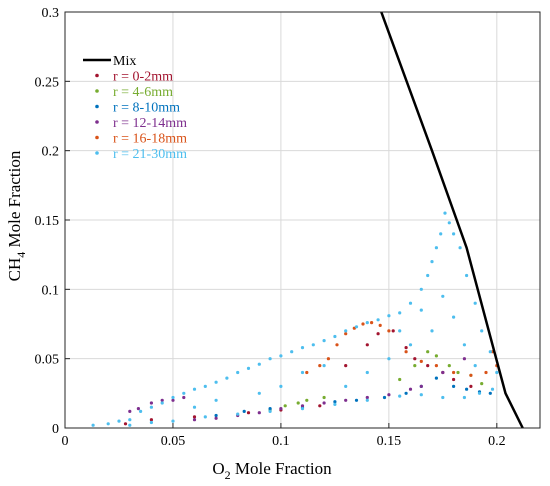  What do you see at coordinates (272, 470) in the screenshot?
I see `x-axis-label: O2 Mole Fraction` at bounding box center [272, 470].